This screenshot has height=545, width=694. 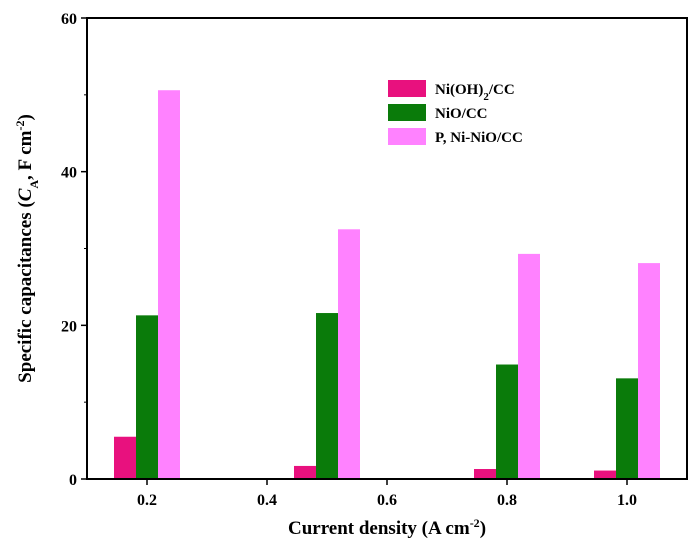 What do you see at coordinates (627, 500) in the screenshot?
I see `x-tick-label: 1.0` at bounding box center [627, 500].